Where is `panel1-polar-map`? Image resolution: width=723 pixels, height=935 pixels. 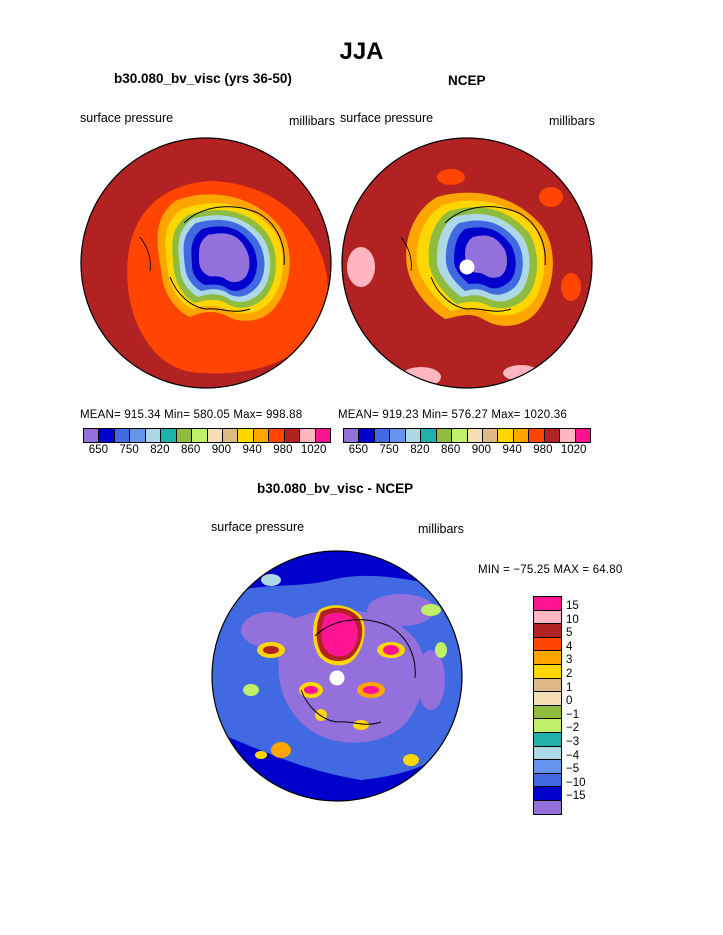 panel1-polar-map is located at coordinates (206, 263).